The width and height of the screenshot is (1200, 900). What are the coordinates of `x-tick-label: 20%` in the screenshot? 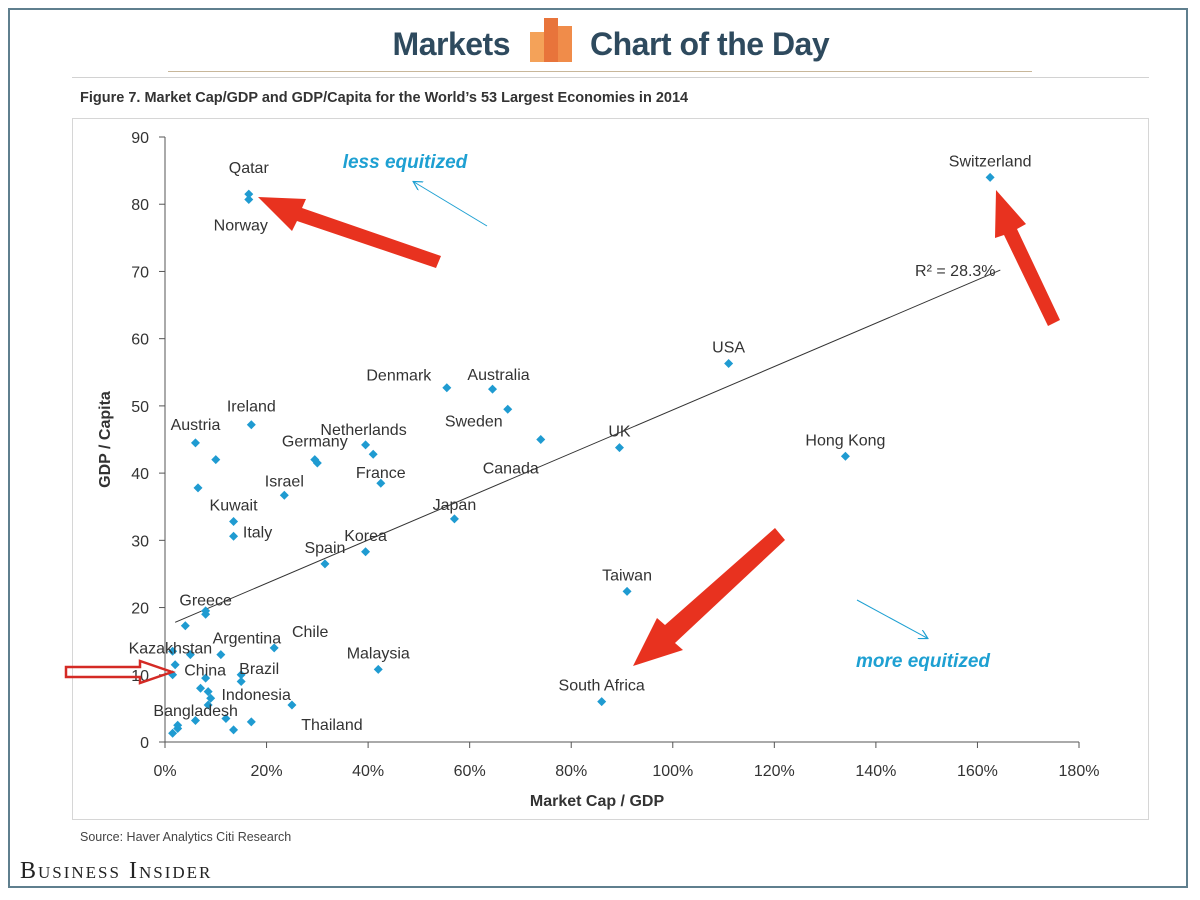 It's located at (267, 771).